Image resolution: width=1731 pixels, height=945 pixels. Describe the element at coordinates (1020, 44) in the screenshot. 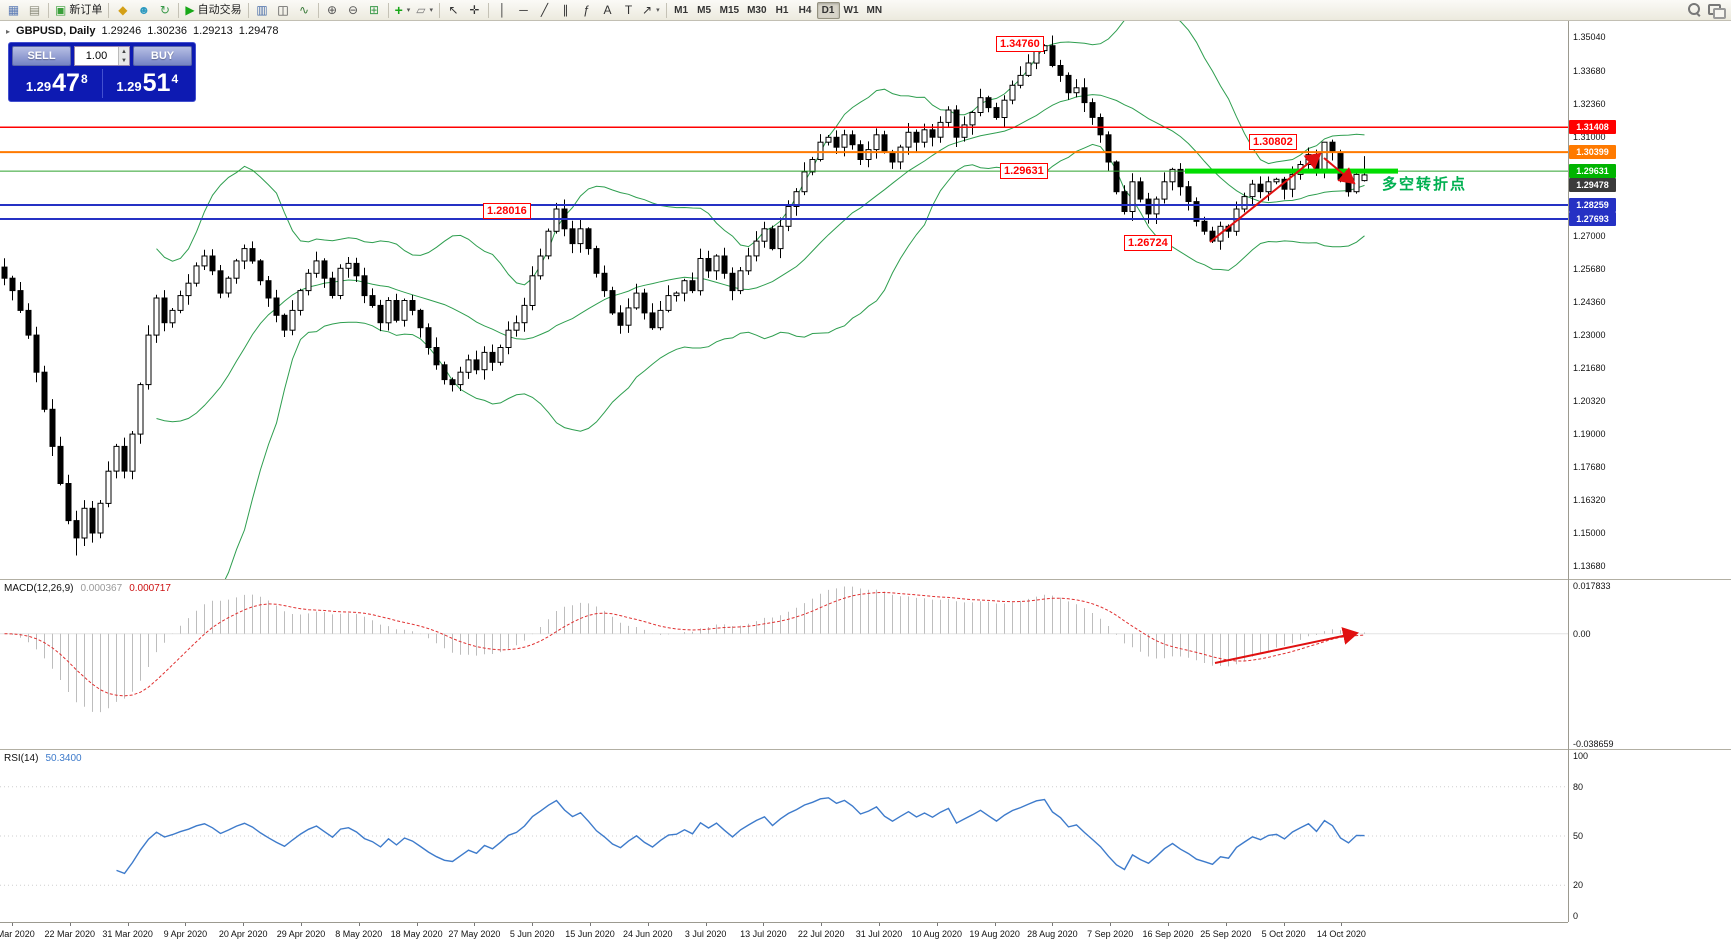

I see `price-callout: 1.34760` at that location.